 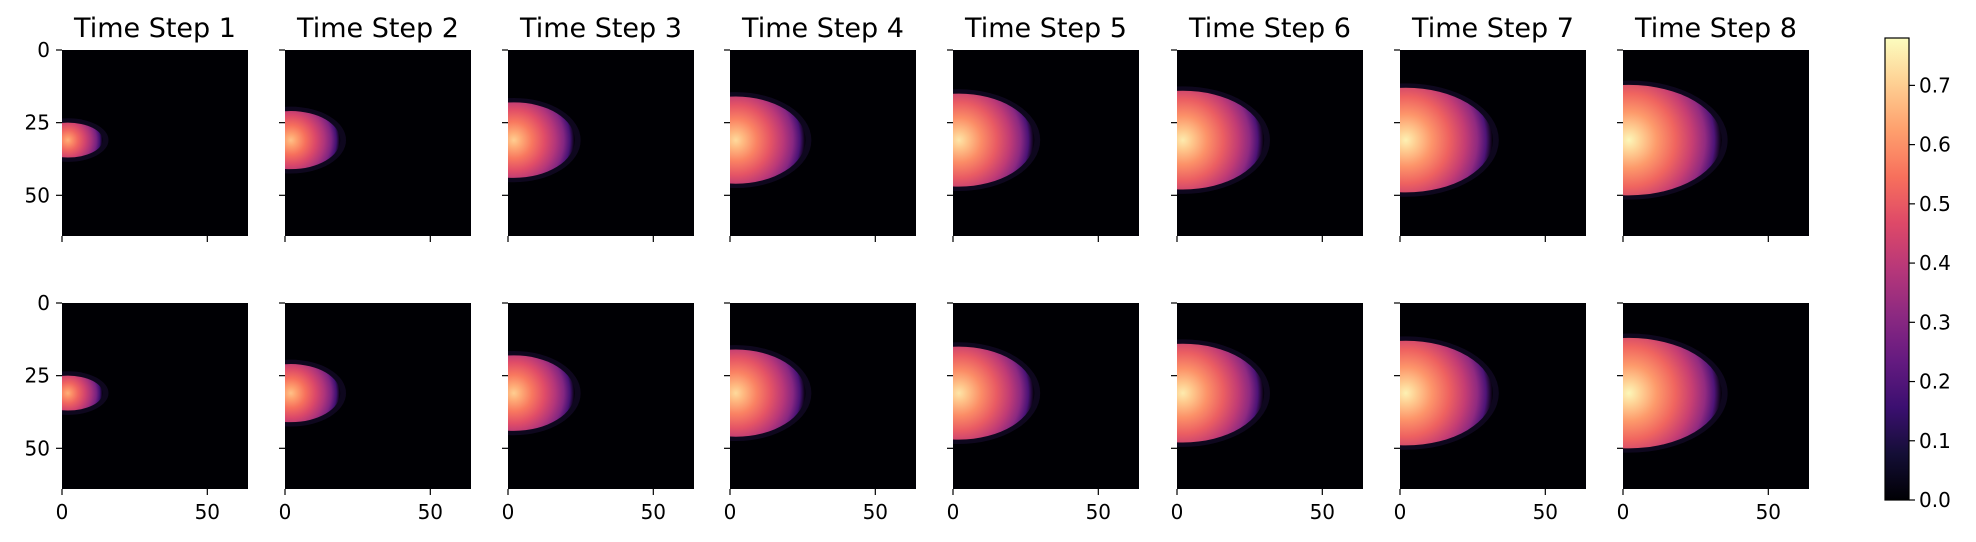 What do you see at coordinates (1935, 85) in the screenshot?
I see `colorbar-tick-label: 0.7` at bounding box center [1935, 85].